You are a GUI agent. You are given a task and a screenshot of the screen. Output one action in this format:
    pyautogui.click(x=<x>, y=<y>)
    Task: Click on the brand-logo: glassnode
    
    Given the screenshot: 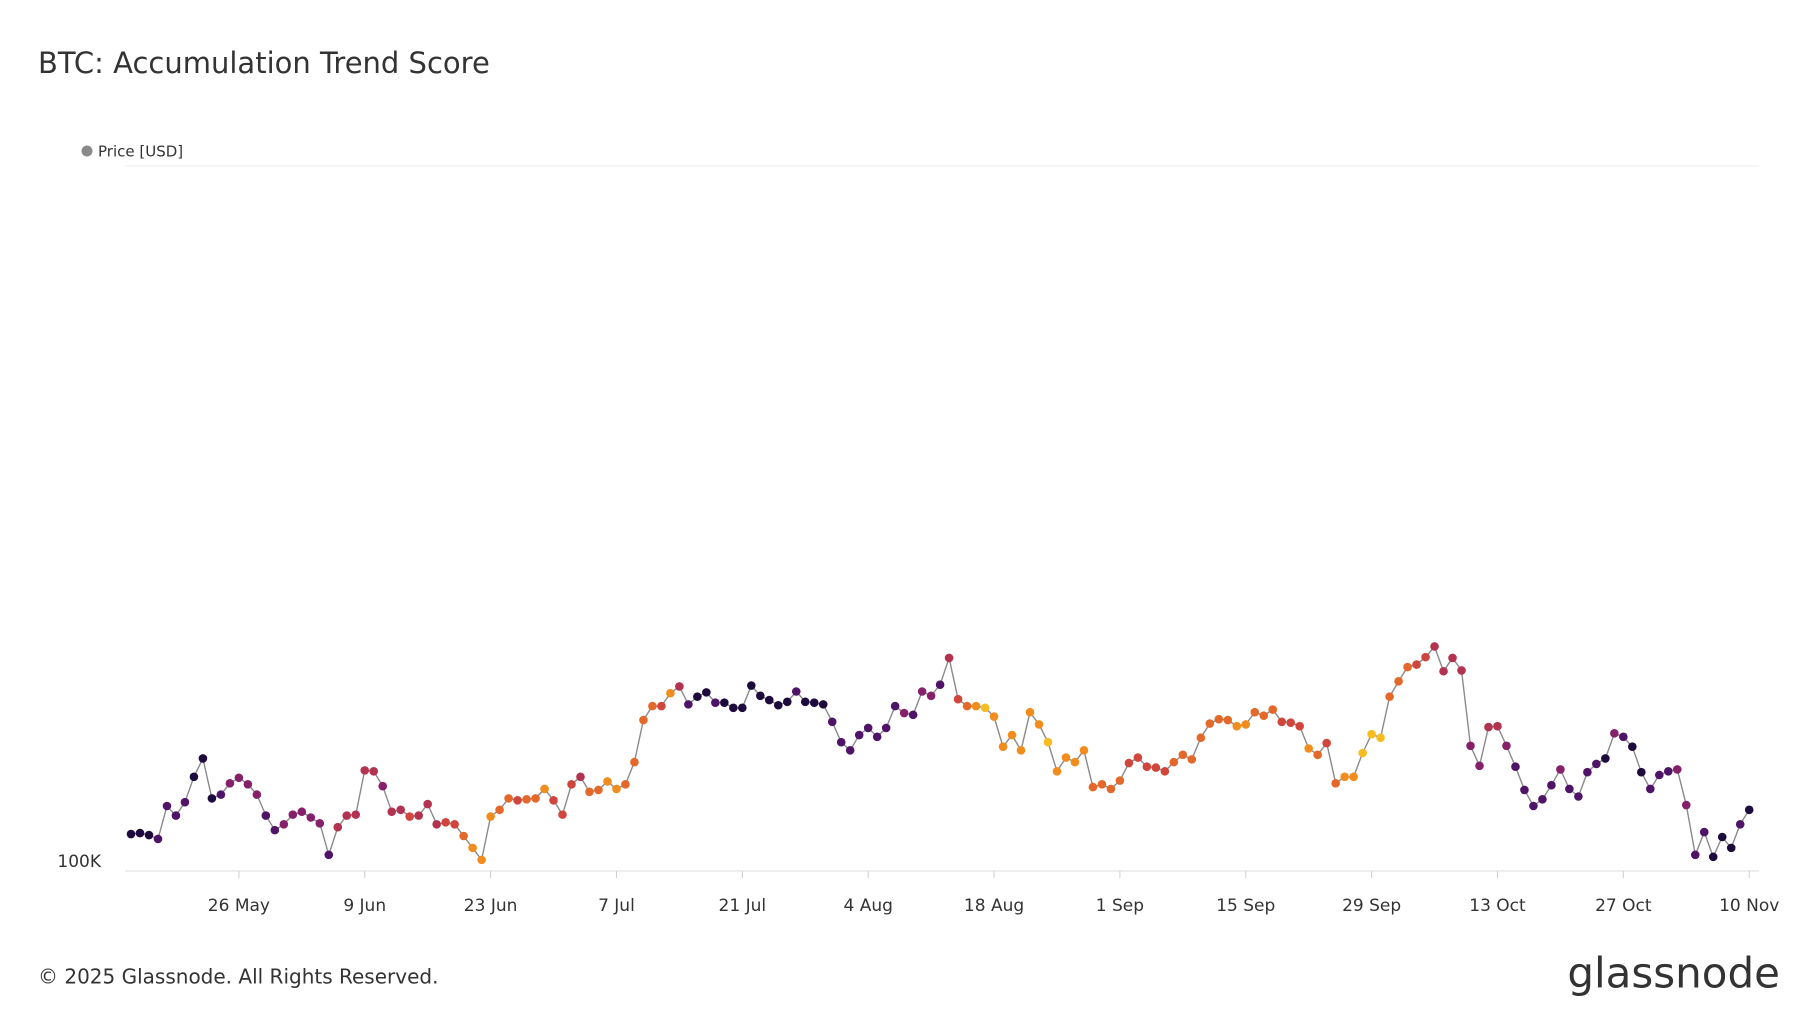 What is the action you would take?
    pyautogui.click(x=1673, y=973)
    